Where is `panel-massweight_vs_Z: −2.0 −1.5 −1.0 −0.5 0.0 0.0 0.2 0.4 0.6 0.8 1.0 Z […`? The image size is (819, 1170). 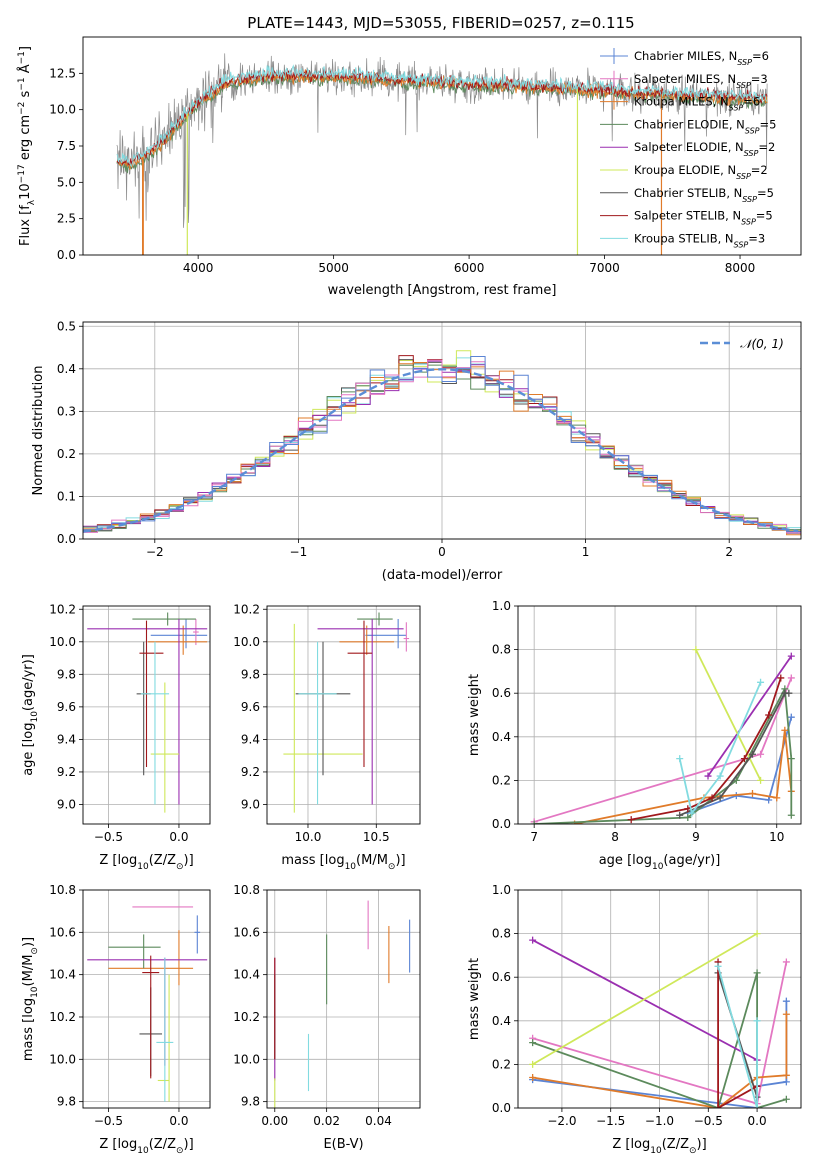
panel-massweight_vs_Z: −2.0 −1.5 −1.0 −0.5 0.0 0.0 0.2 0.4 0.6 0.8 1.0 Z [… is located at coordinates (634, 1019).